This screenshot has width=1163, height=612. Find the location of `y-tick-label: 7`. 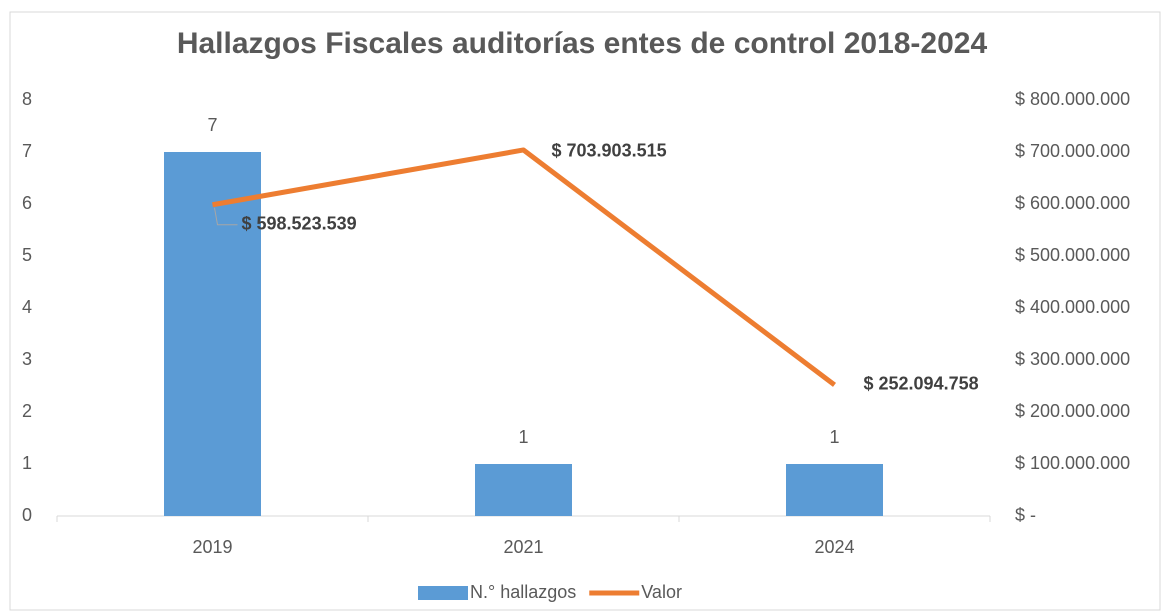

y-tick-label: 7 is located at coordinates (27, 151).